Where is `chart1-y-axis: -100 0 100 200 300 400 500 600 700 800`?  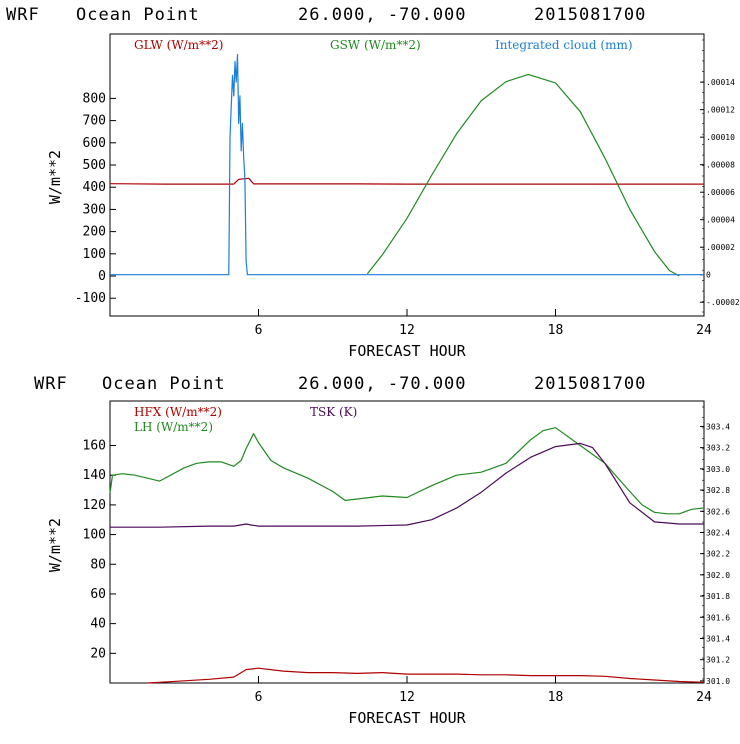 chart1-y-axis: -100 0 100 200 300 400 500 600 700 800 is located at coordinates (95, 198).